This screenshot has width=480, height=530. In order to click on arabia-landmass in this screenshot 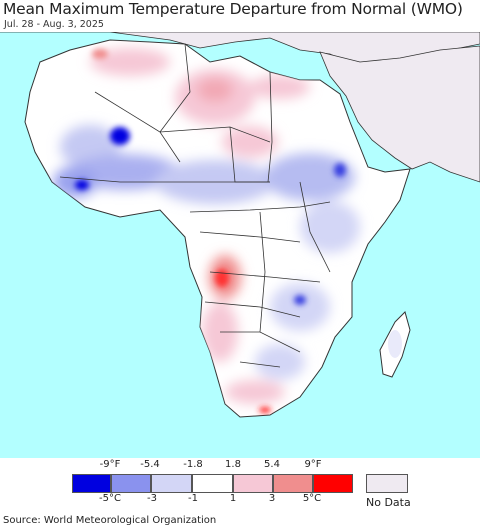, I will do `click(399, 114)`.